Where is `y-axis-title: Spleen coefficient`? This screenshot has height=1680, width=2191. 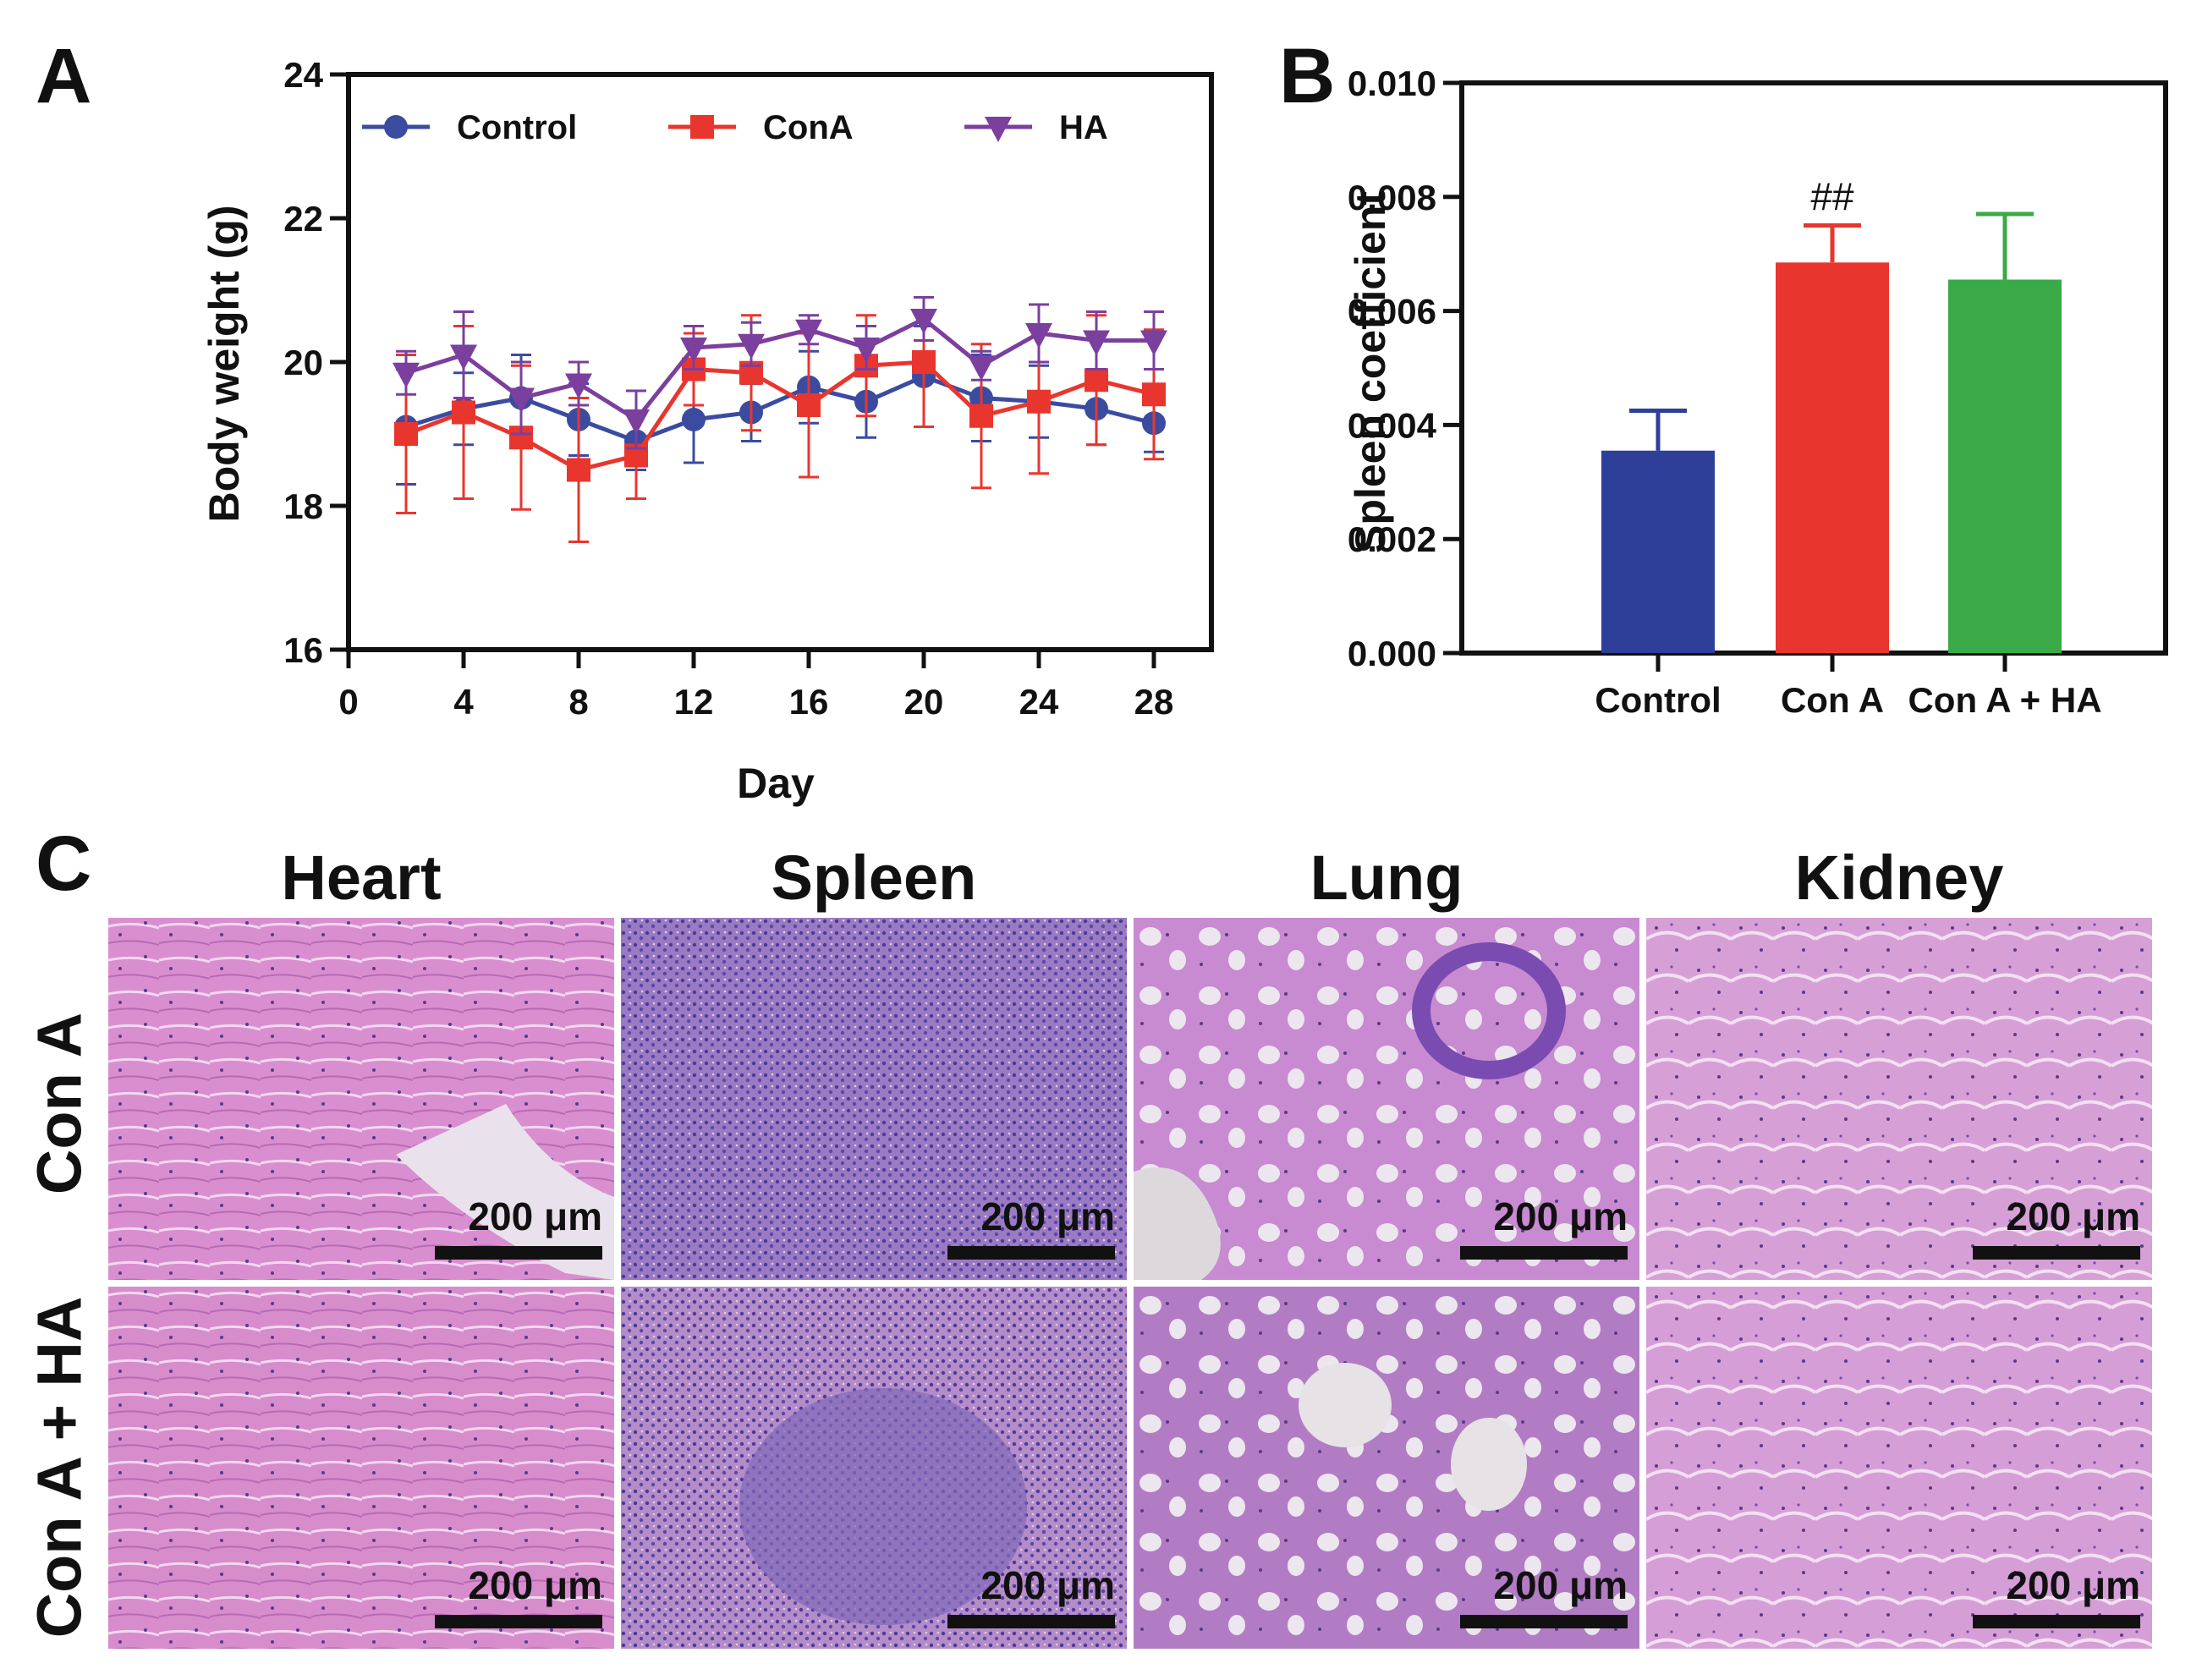 y-axis-title: Spleen coefficient is located at coordinates (1370, 372).